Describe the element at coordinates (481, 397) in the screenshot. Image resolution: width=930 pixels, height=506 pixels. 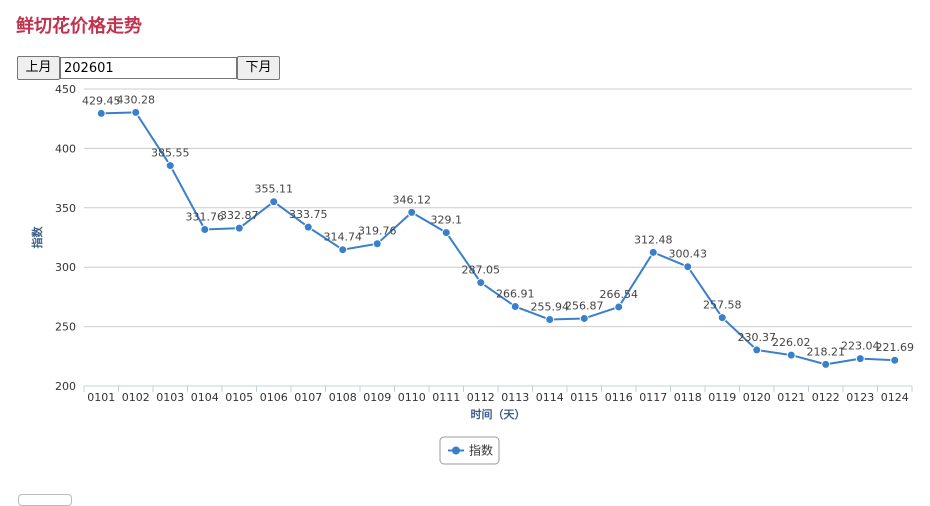
I see `x-tick-label: 0112` at that location.